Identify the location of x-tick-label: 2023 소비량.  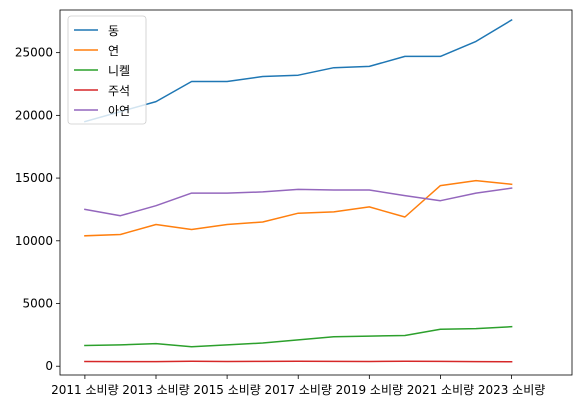
(511, 390).